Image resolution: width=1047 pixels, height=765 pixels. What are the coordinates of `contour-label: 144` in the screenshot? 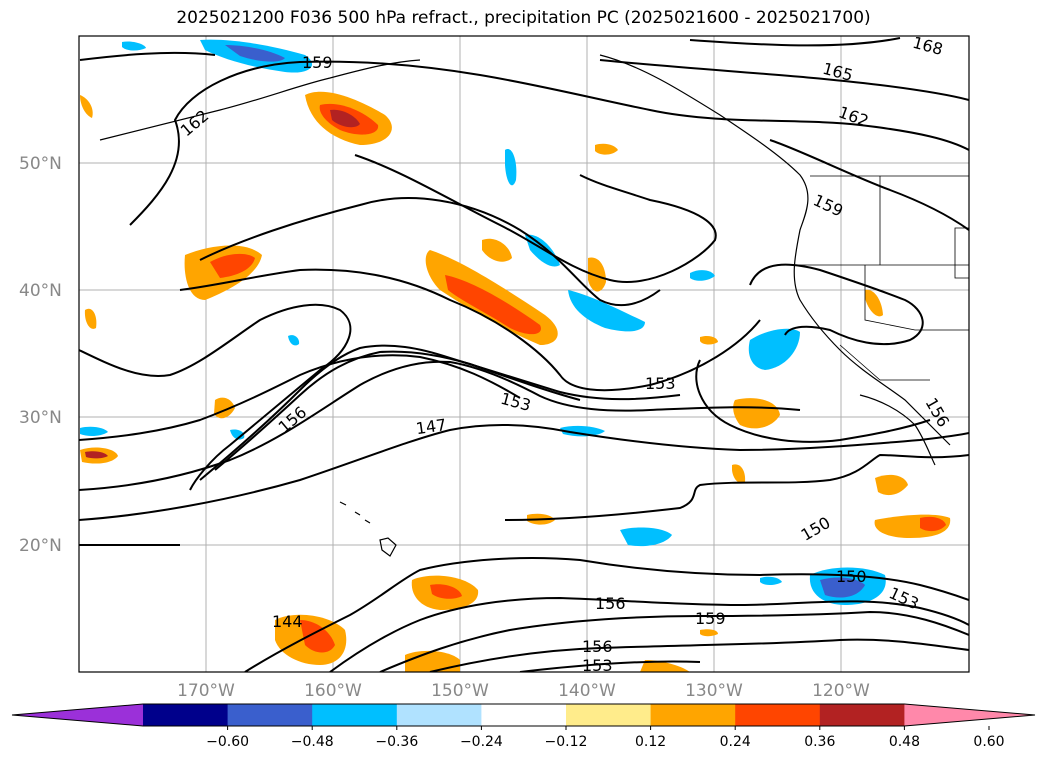 It's located at (287, 621).